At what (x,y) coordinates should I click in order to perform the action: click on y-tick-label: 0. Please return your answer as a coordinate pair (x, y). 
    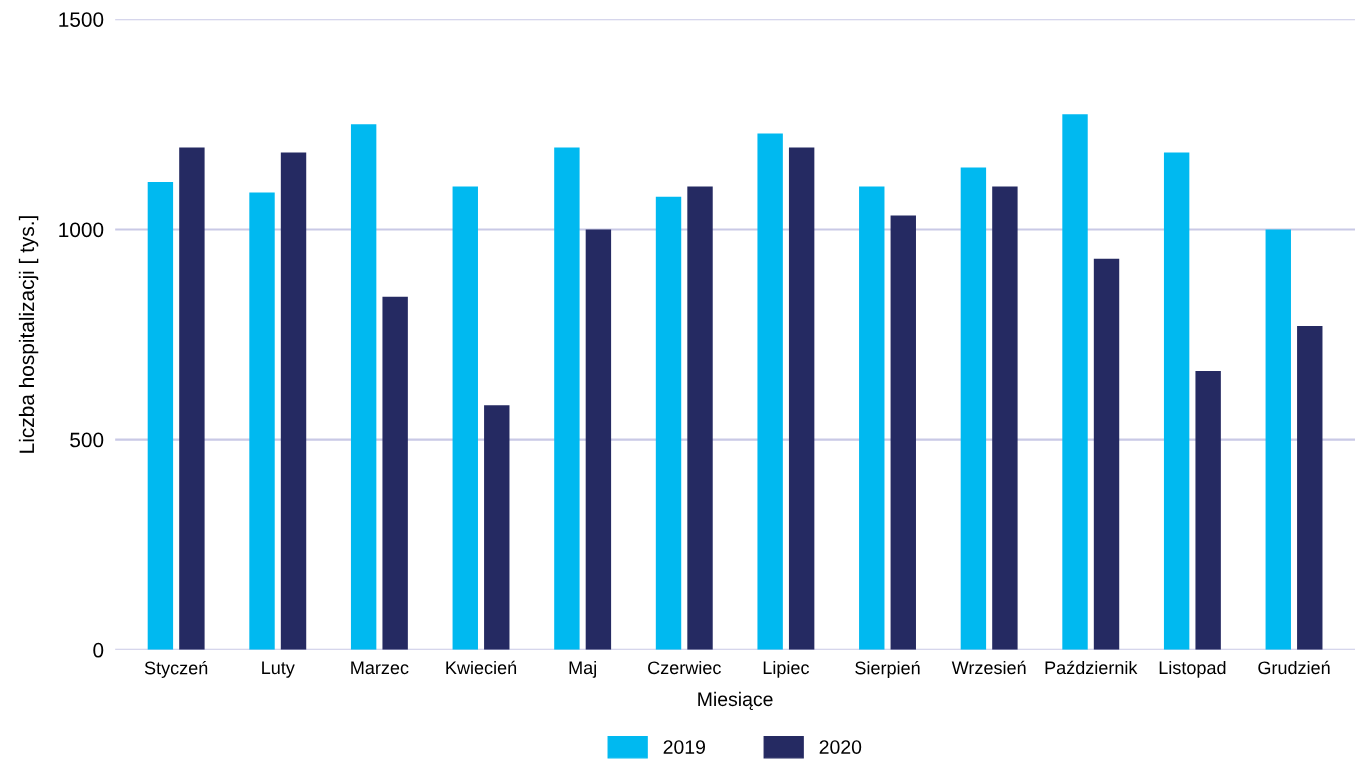
    Looking at the image, I should click on (98, 650).